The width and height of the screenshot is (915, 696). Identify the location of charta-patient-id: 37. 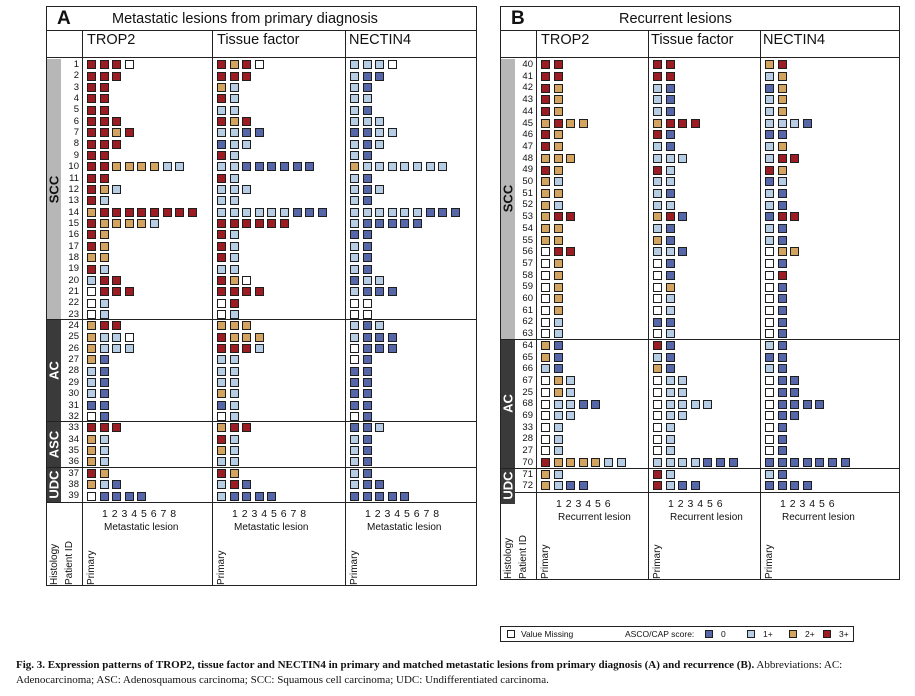
(73, 473).